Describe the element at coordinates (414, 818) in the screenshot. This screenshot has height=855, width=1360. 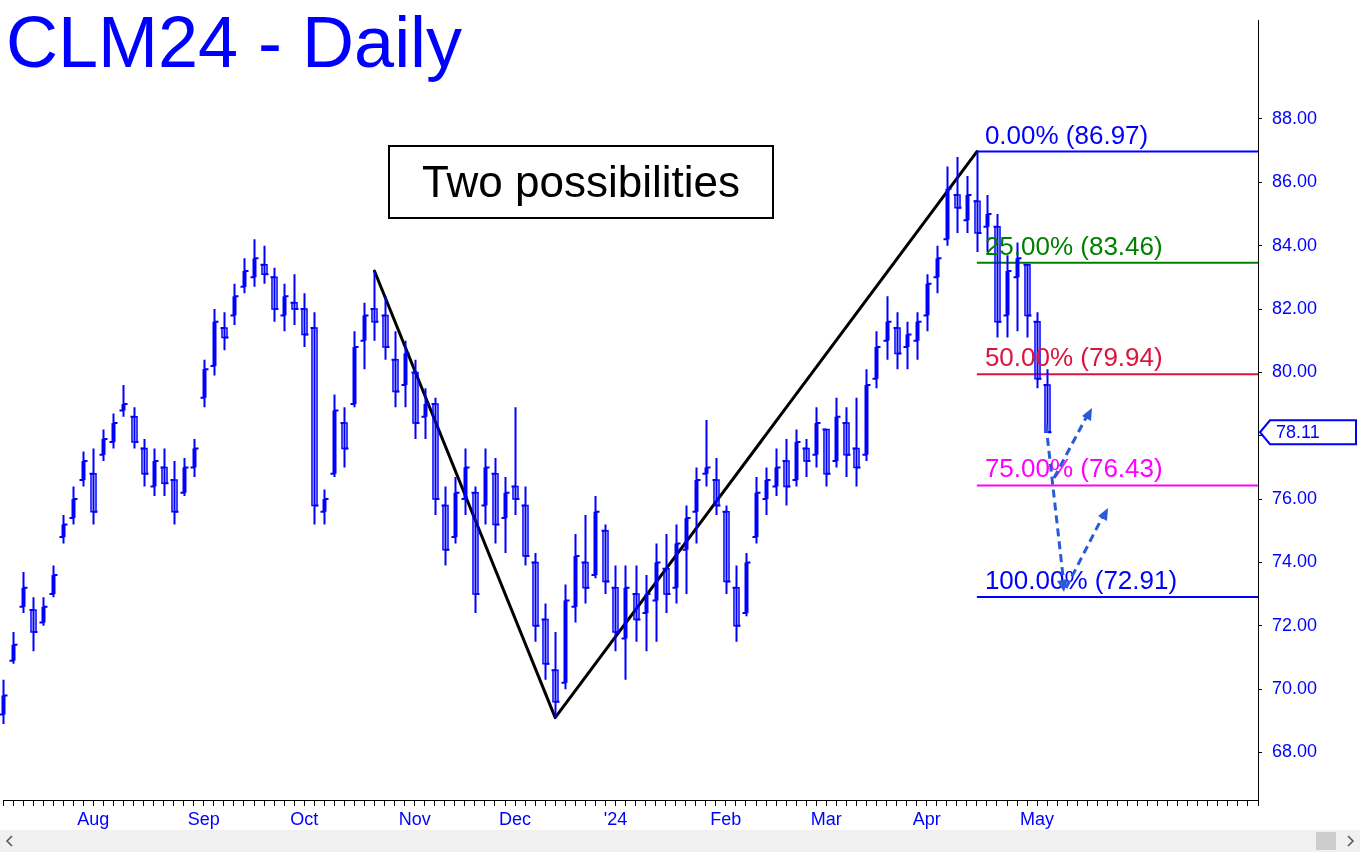
I see `x-tick-label: Nov` at that location.